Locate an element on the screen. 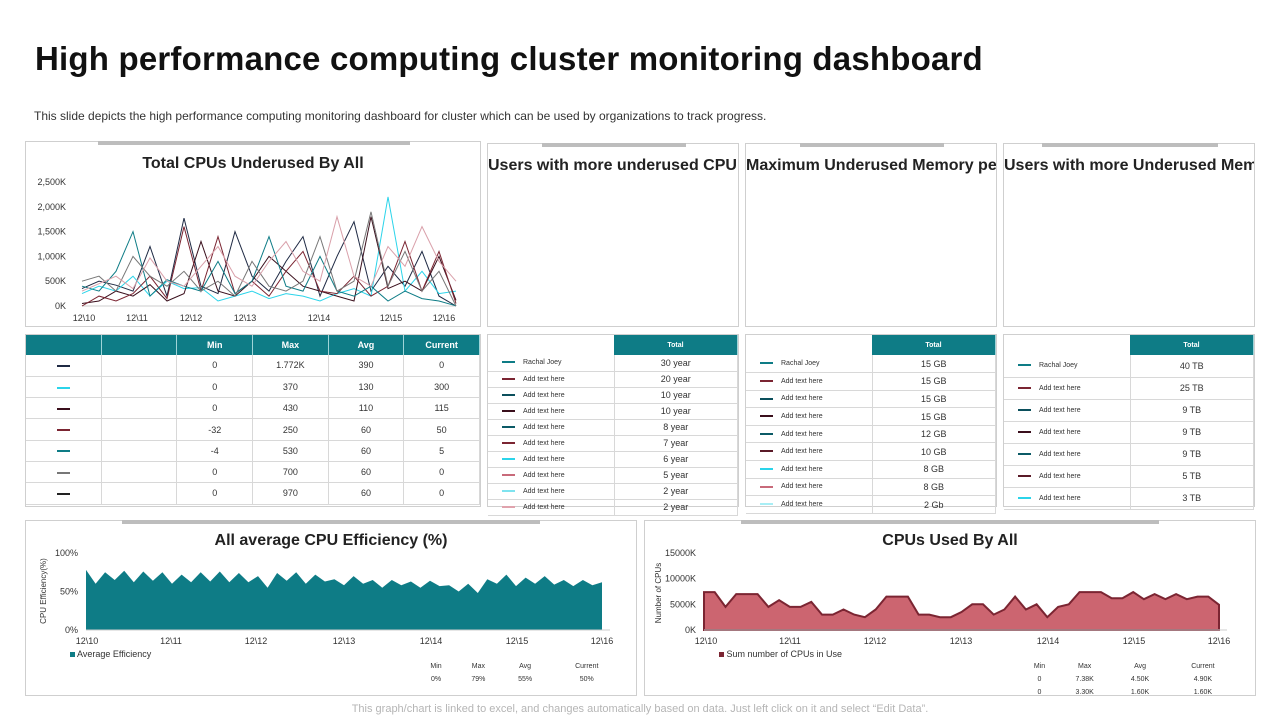 Image resolution: width=1280 pixels, height=720 pixels. value-cell: 2 Gb is located at coordinates (934, 504).